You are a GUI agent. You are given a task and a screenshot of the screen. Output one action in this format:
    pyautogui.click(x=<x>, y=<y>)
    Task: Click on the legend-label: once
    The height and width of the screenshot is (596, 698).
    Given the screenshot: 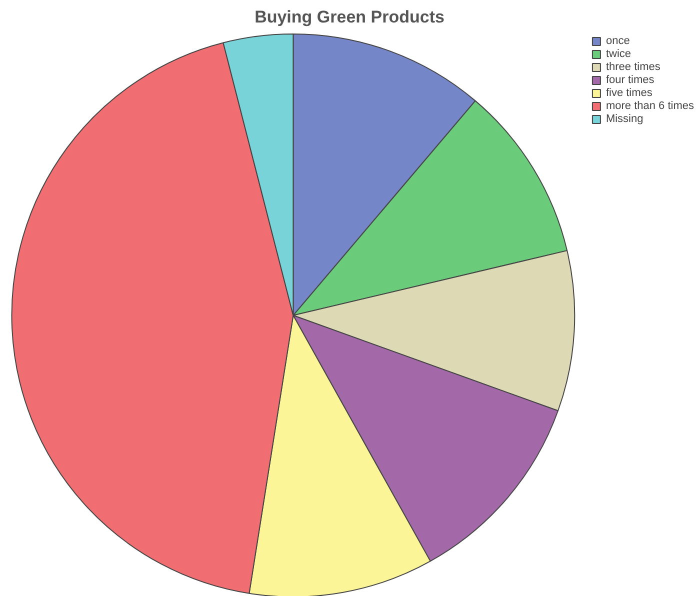 What is the action you would take?
    pyautogui.click(x=618, y=41)
    